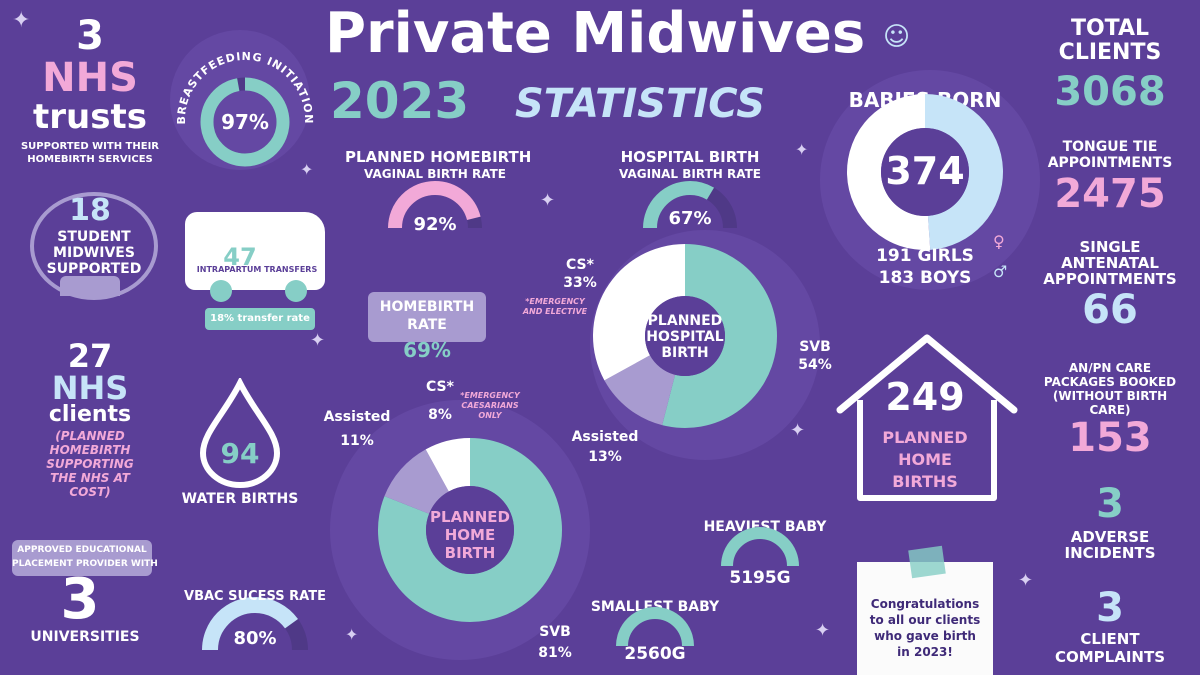  I want to click on nhs-trusts-number: 3, so click(90, 36).